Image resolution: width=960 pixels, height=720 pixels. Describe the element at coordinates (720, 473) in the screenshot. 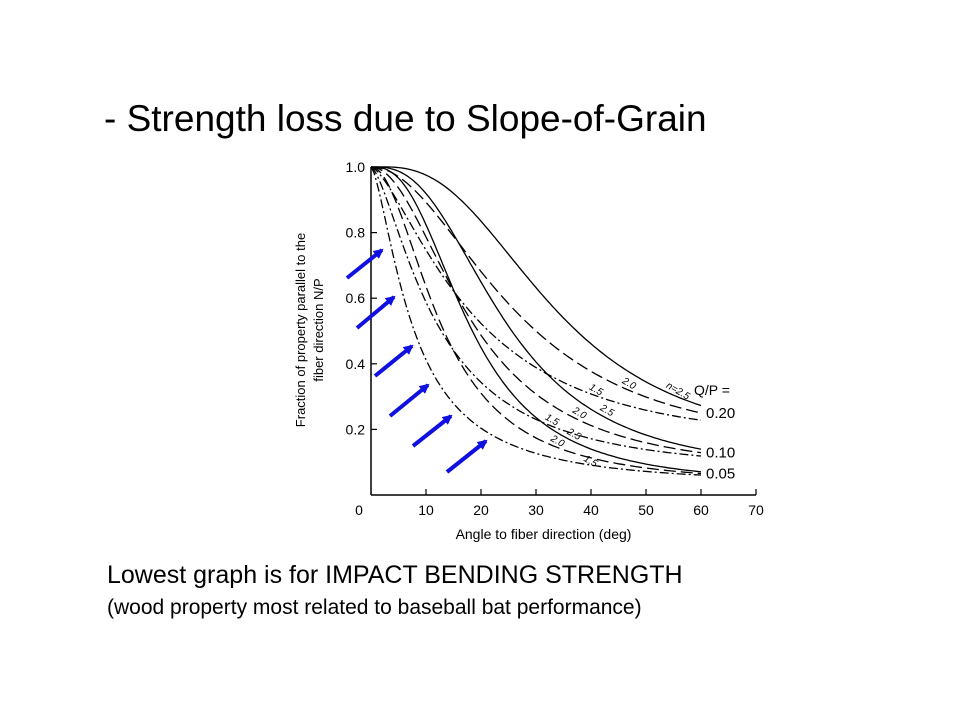

I see `qp-group-label: 0.05` at that location.